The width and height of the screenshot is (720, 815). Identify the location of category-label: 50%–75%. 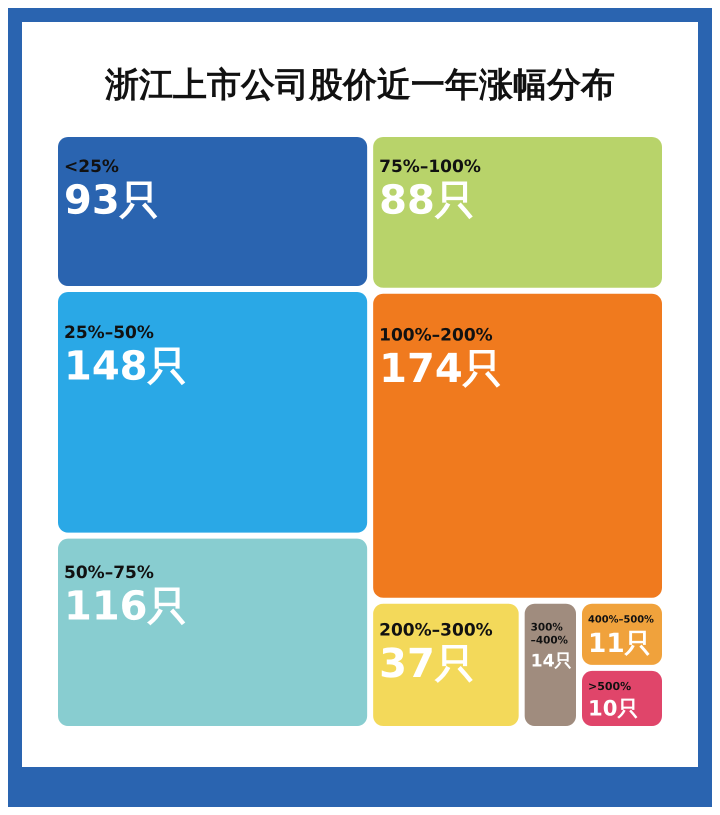
(109, 573).